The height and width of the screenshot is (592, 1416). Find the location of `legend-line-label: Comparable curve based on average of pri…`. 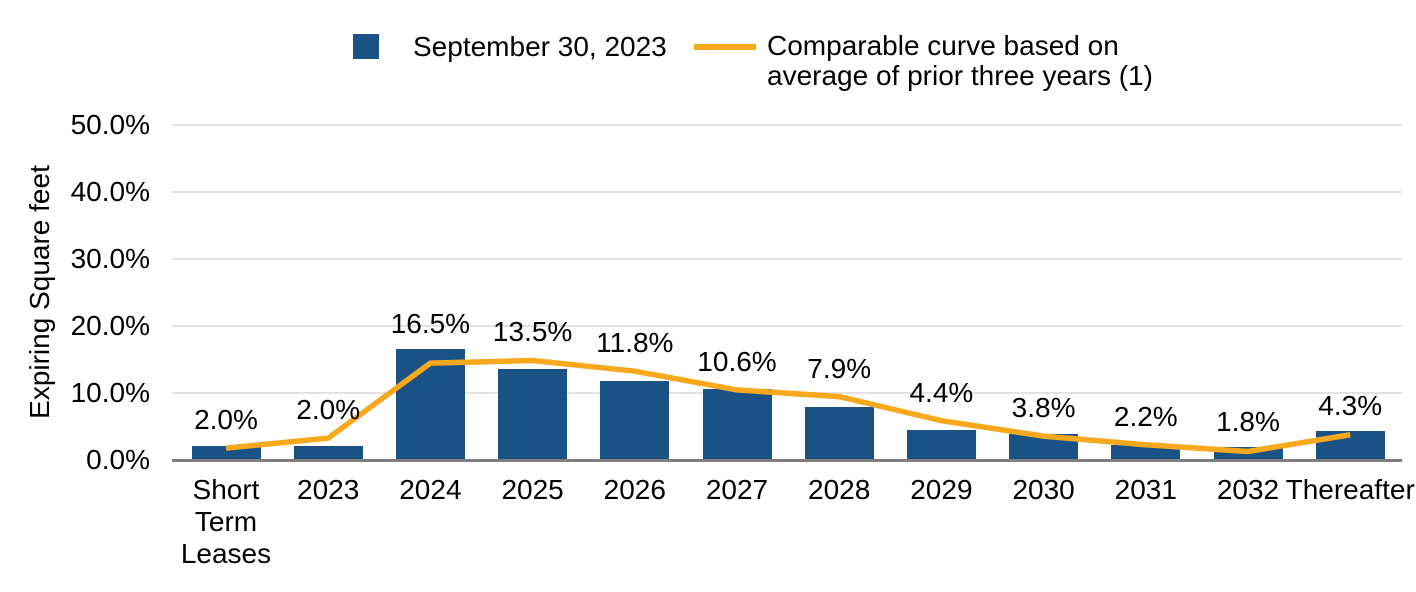

legend-line-label: Comparable curve based on average of pri… is located at coordinates (960, 60).